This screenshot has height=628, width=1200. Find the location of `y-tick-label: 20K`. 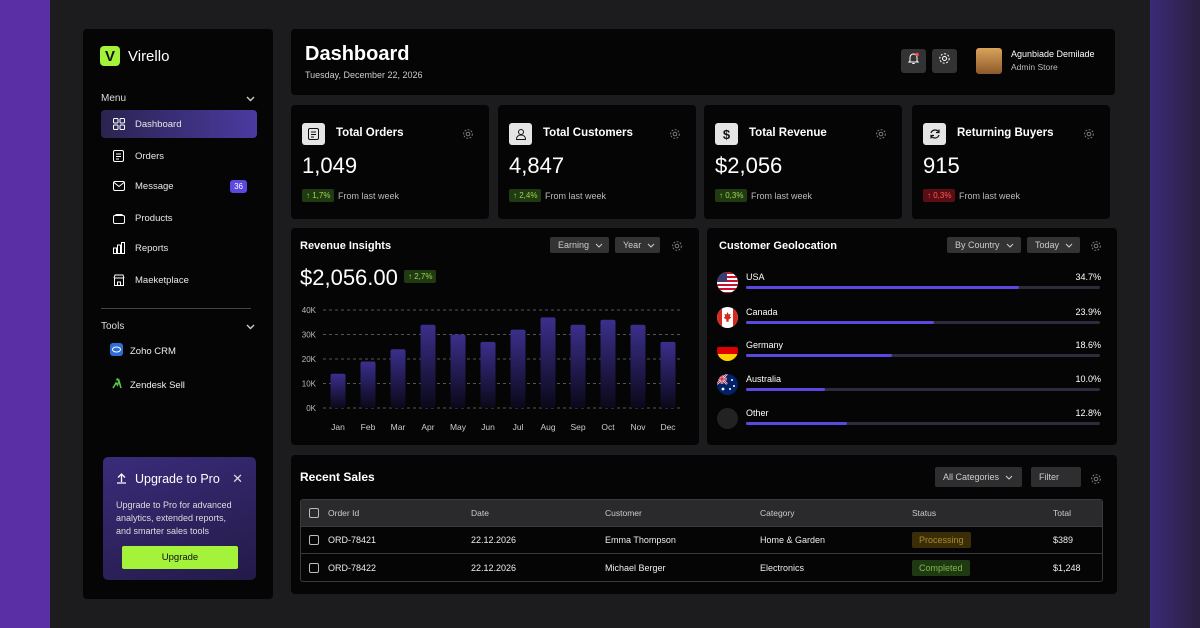

y-tick-label: 20K is located at coordinates (309, 359).